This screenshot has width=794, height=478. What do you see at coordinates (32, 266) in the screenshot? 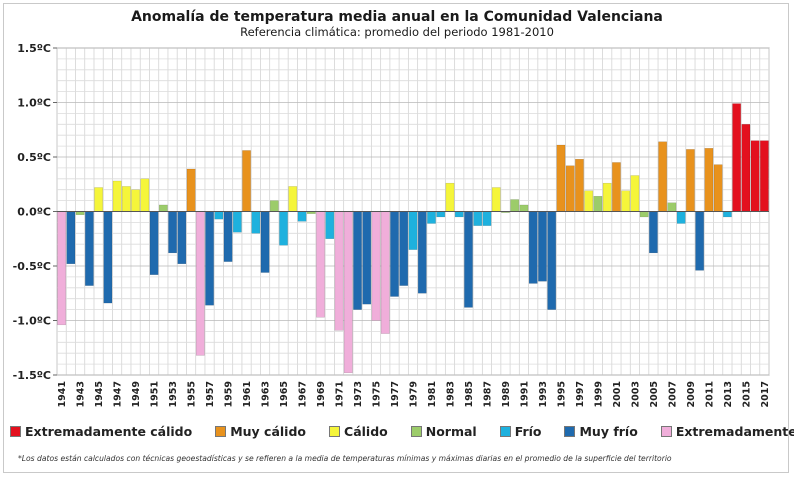
I see `y-tick-label: -0.5ºC` at bounding box center [32, 266].